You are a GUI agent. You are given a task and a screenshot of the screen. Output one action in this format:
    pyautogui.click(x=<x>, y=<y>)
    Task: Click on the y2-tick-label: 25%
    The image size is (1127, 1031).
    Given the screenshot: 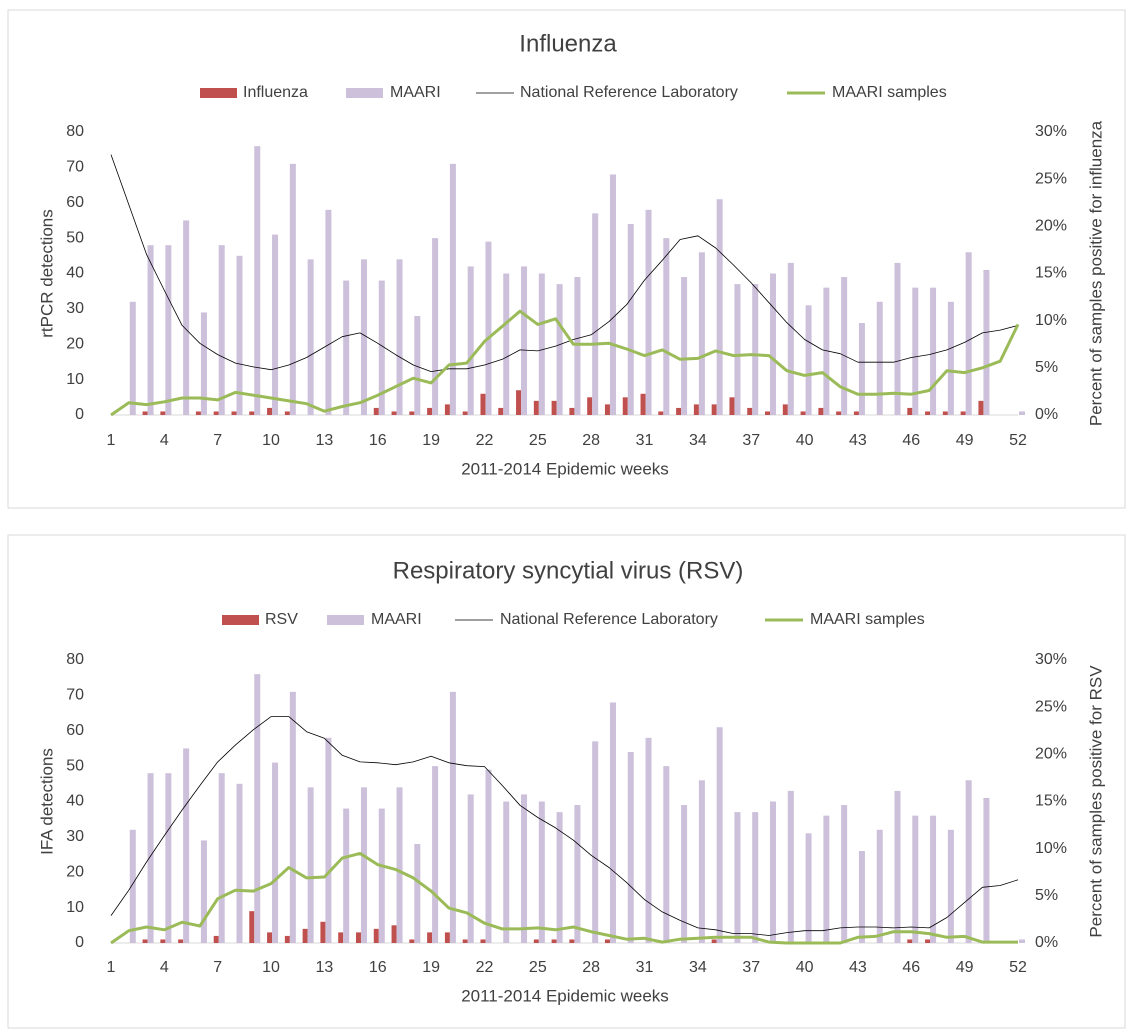 What is the action you would take?
    pyautogui.click(x=1051, y=706)
    